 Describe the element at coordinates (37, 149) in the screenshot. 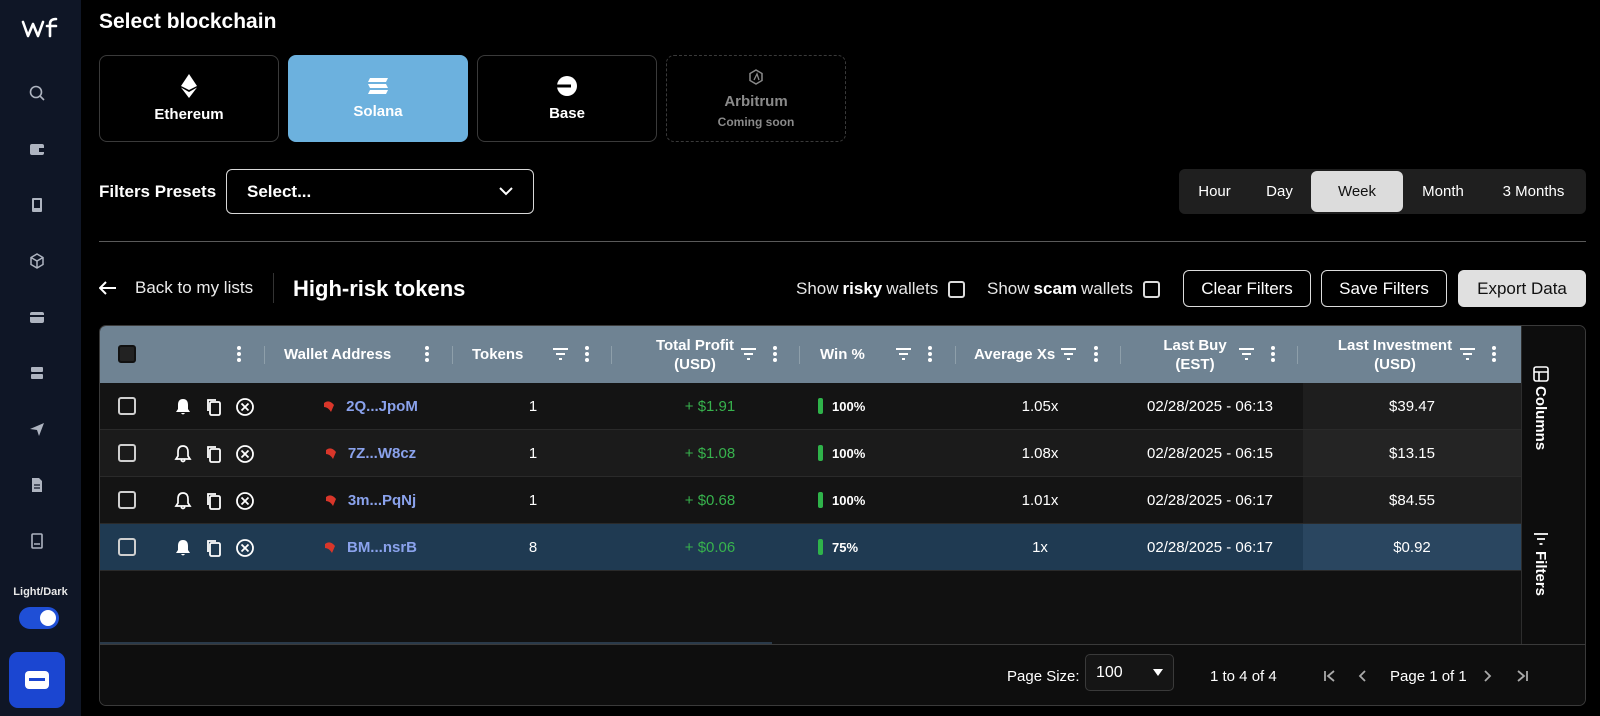

I see `wallet-icon` at that location.